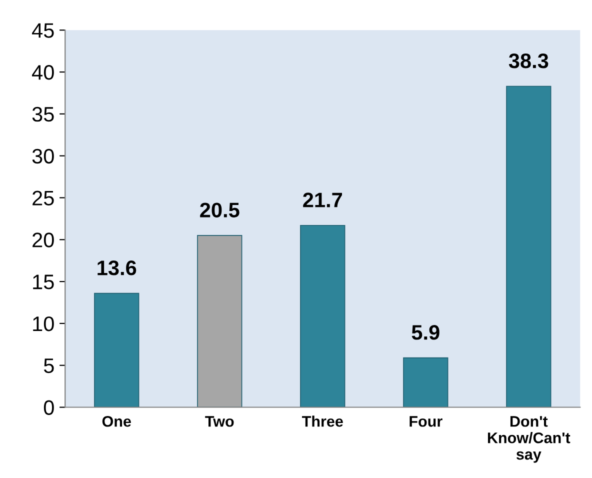 The height and width of the screenshot is (478, 592). Describe the element at coordinates (49, 366) in the screenshot. I see `y-tick-label: 5` at that location.